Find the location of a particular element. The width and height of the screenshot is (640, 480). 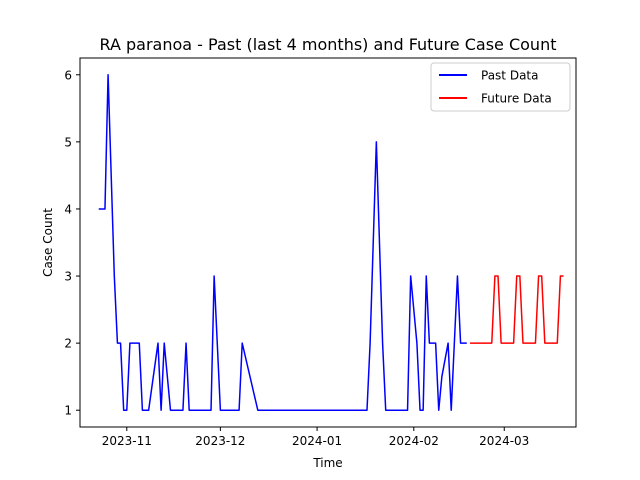

x-axis: 2023-11 2023-12 2024-01 2024-02 2024-03 is located at coordinates (315, 437).